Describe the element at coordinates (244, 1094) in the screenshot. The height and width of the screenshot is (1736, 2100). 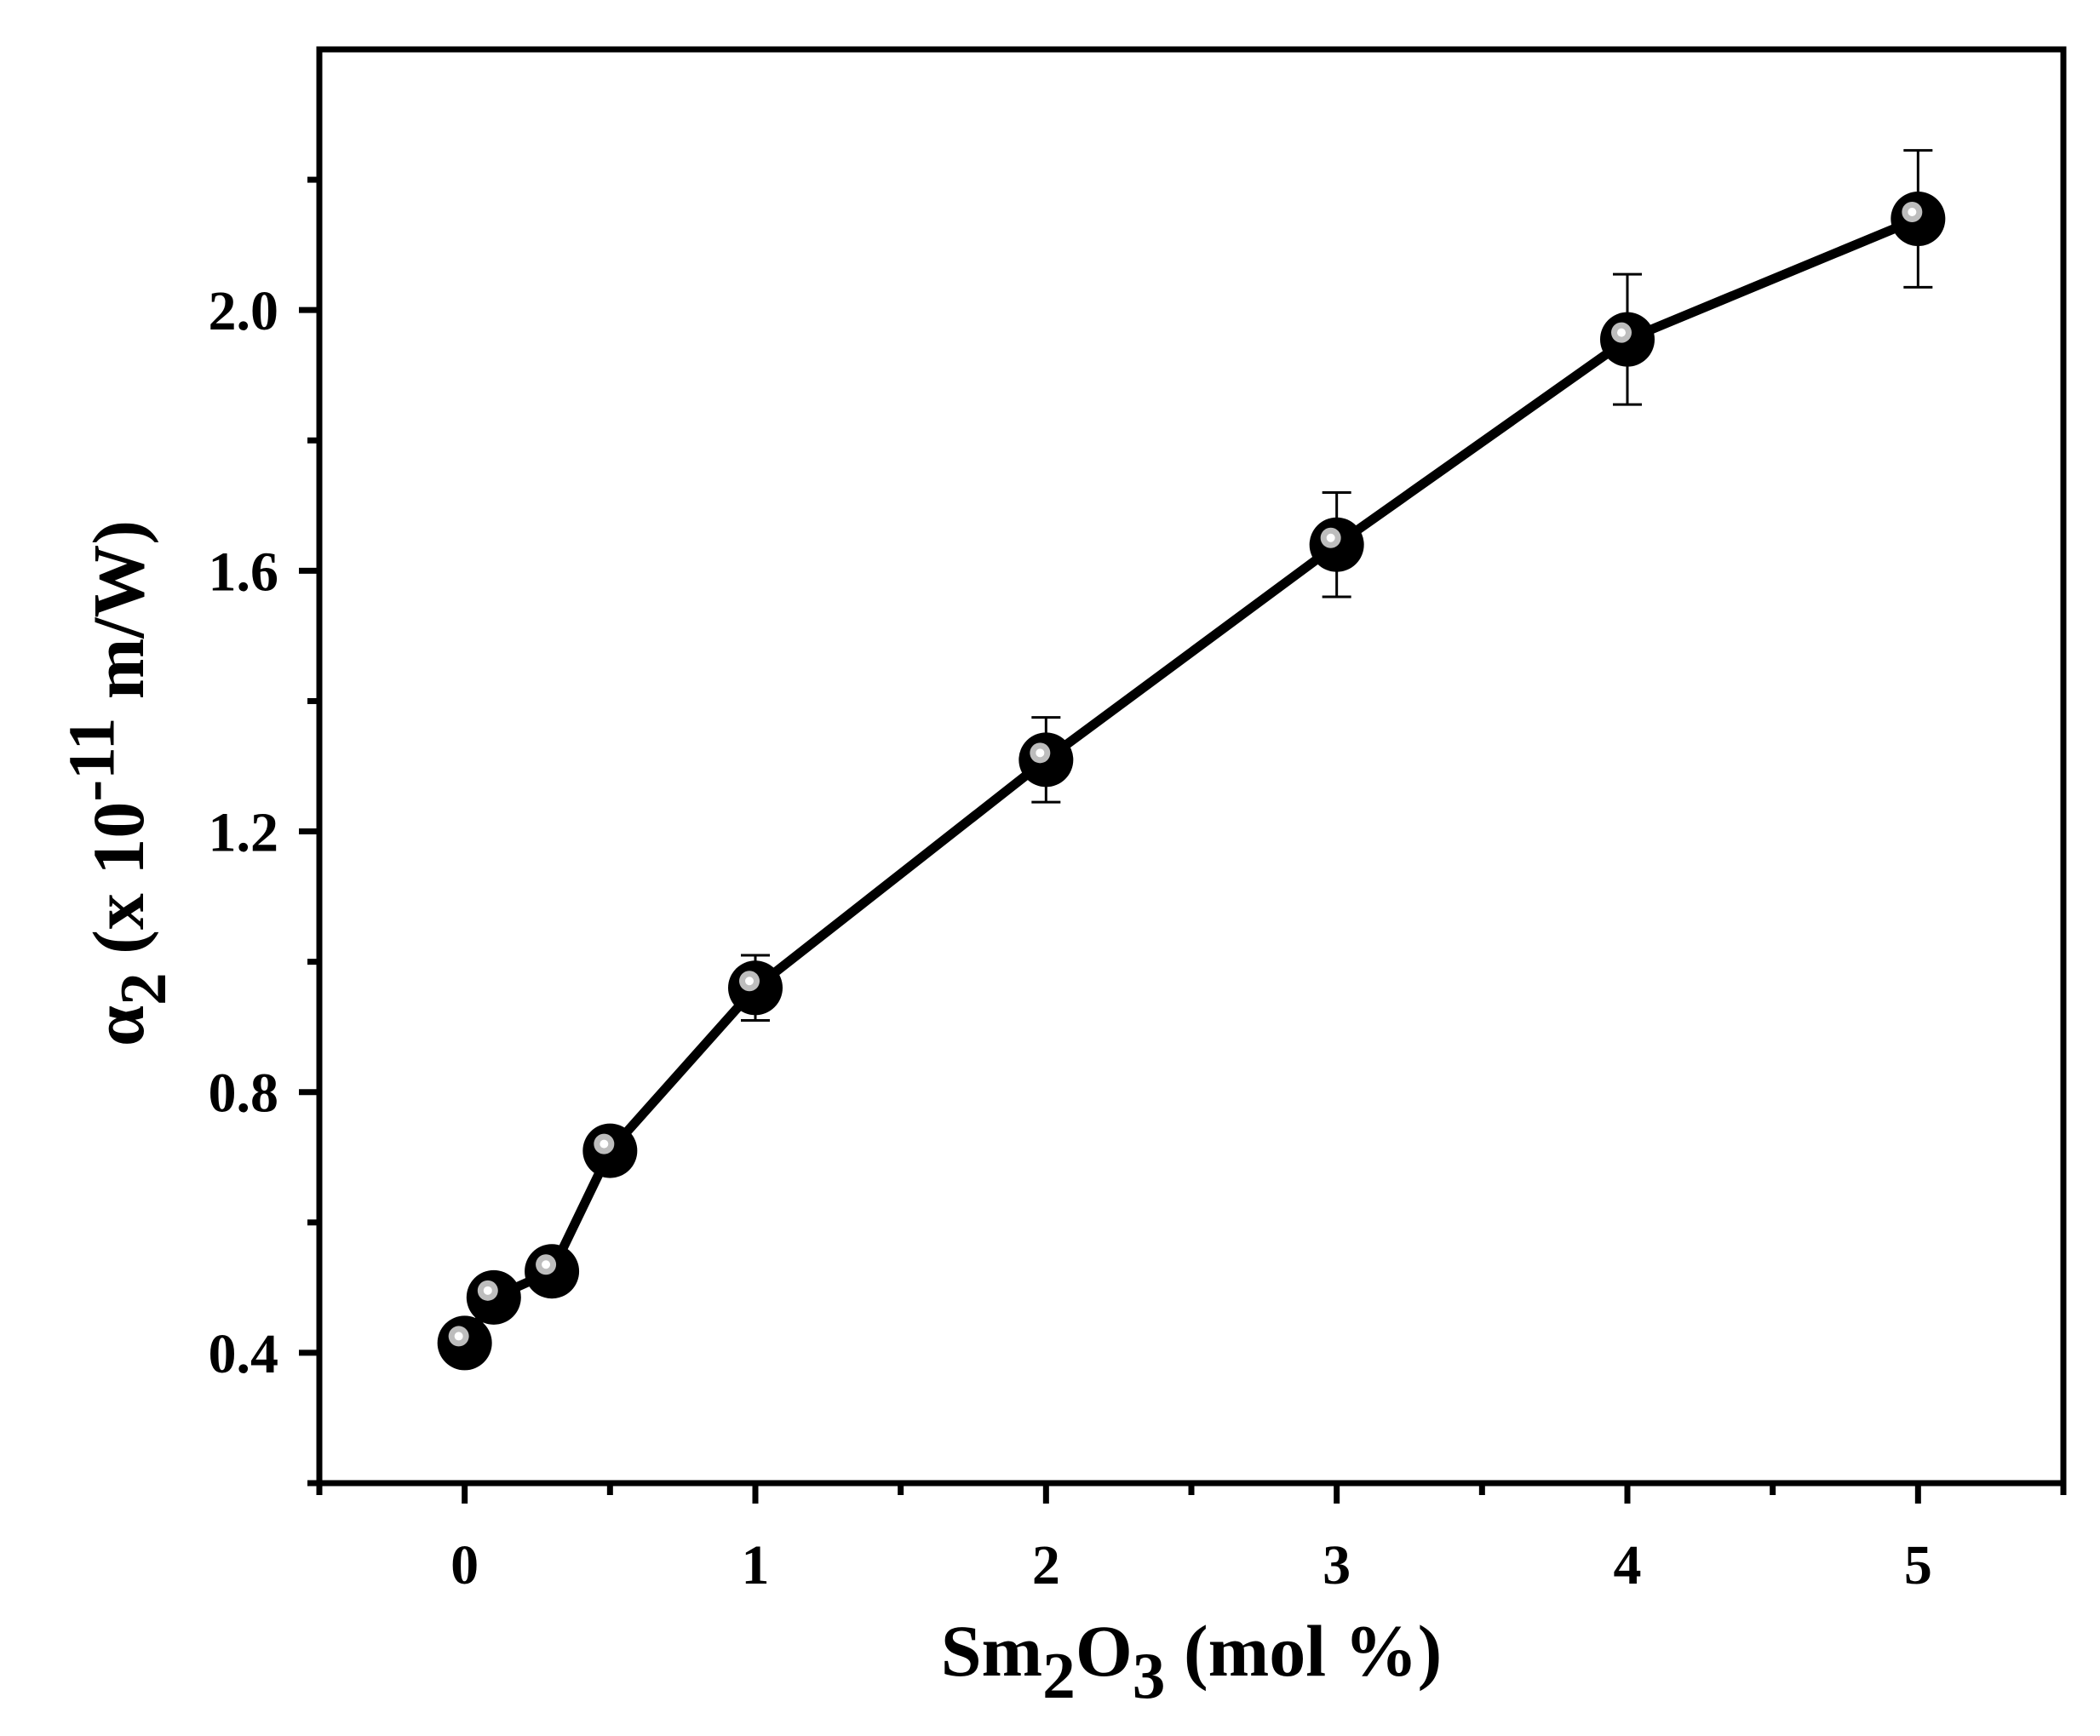
I see `y-tick-label: 0.8` at that location.